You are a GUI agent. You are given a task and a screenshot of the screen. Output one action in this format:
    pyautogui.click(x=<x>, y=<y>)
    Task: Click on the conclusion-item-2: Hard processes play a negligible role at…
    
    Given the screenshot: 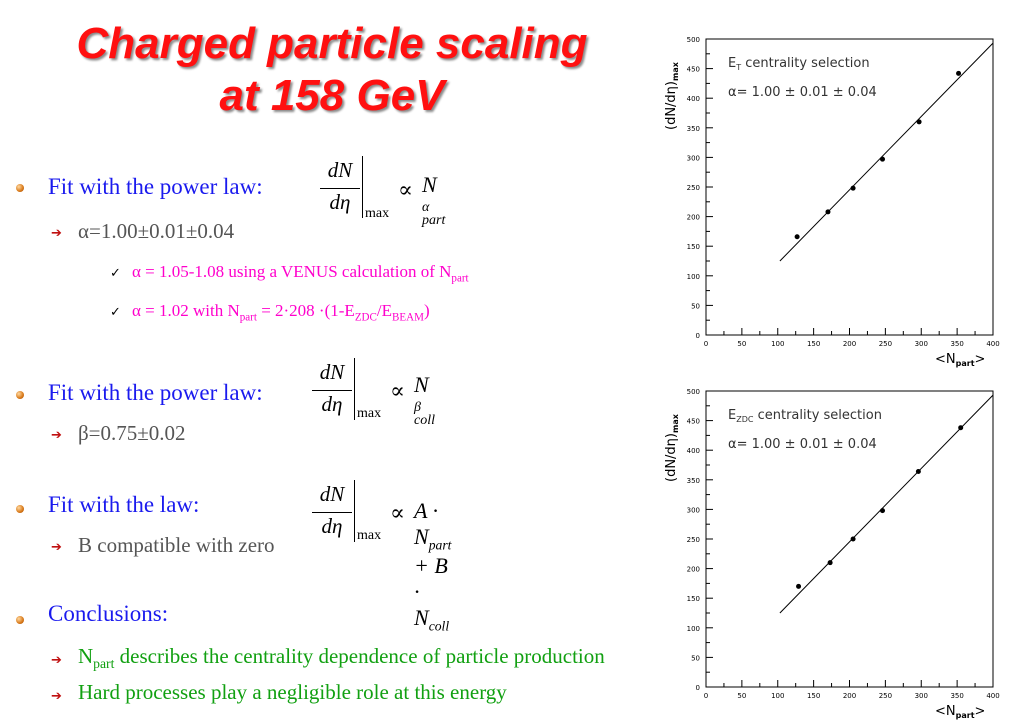 What is the action you would take?
    pyautogui.click(x=292, y=692)
    